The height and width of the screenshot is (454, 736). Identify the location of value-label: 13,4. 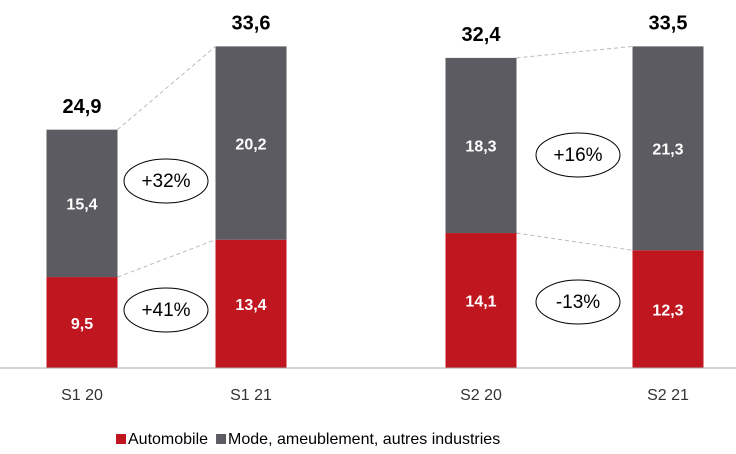
(250, 305).